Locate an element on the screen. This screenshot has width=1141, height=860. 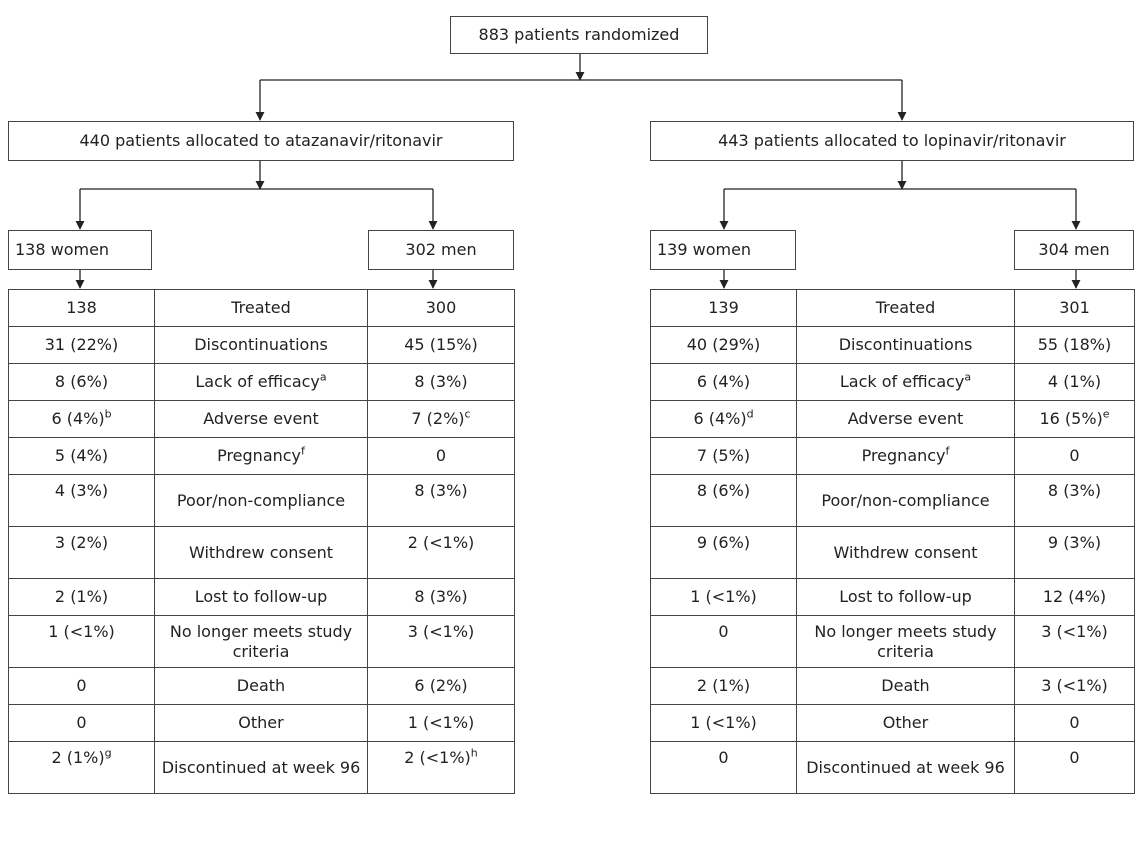
women-count-cell: 3 (2%) is located at coordinates (81, 552).